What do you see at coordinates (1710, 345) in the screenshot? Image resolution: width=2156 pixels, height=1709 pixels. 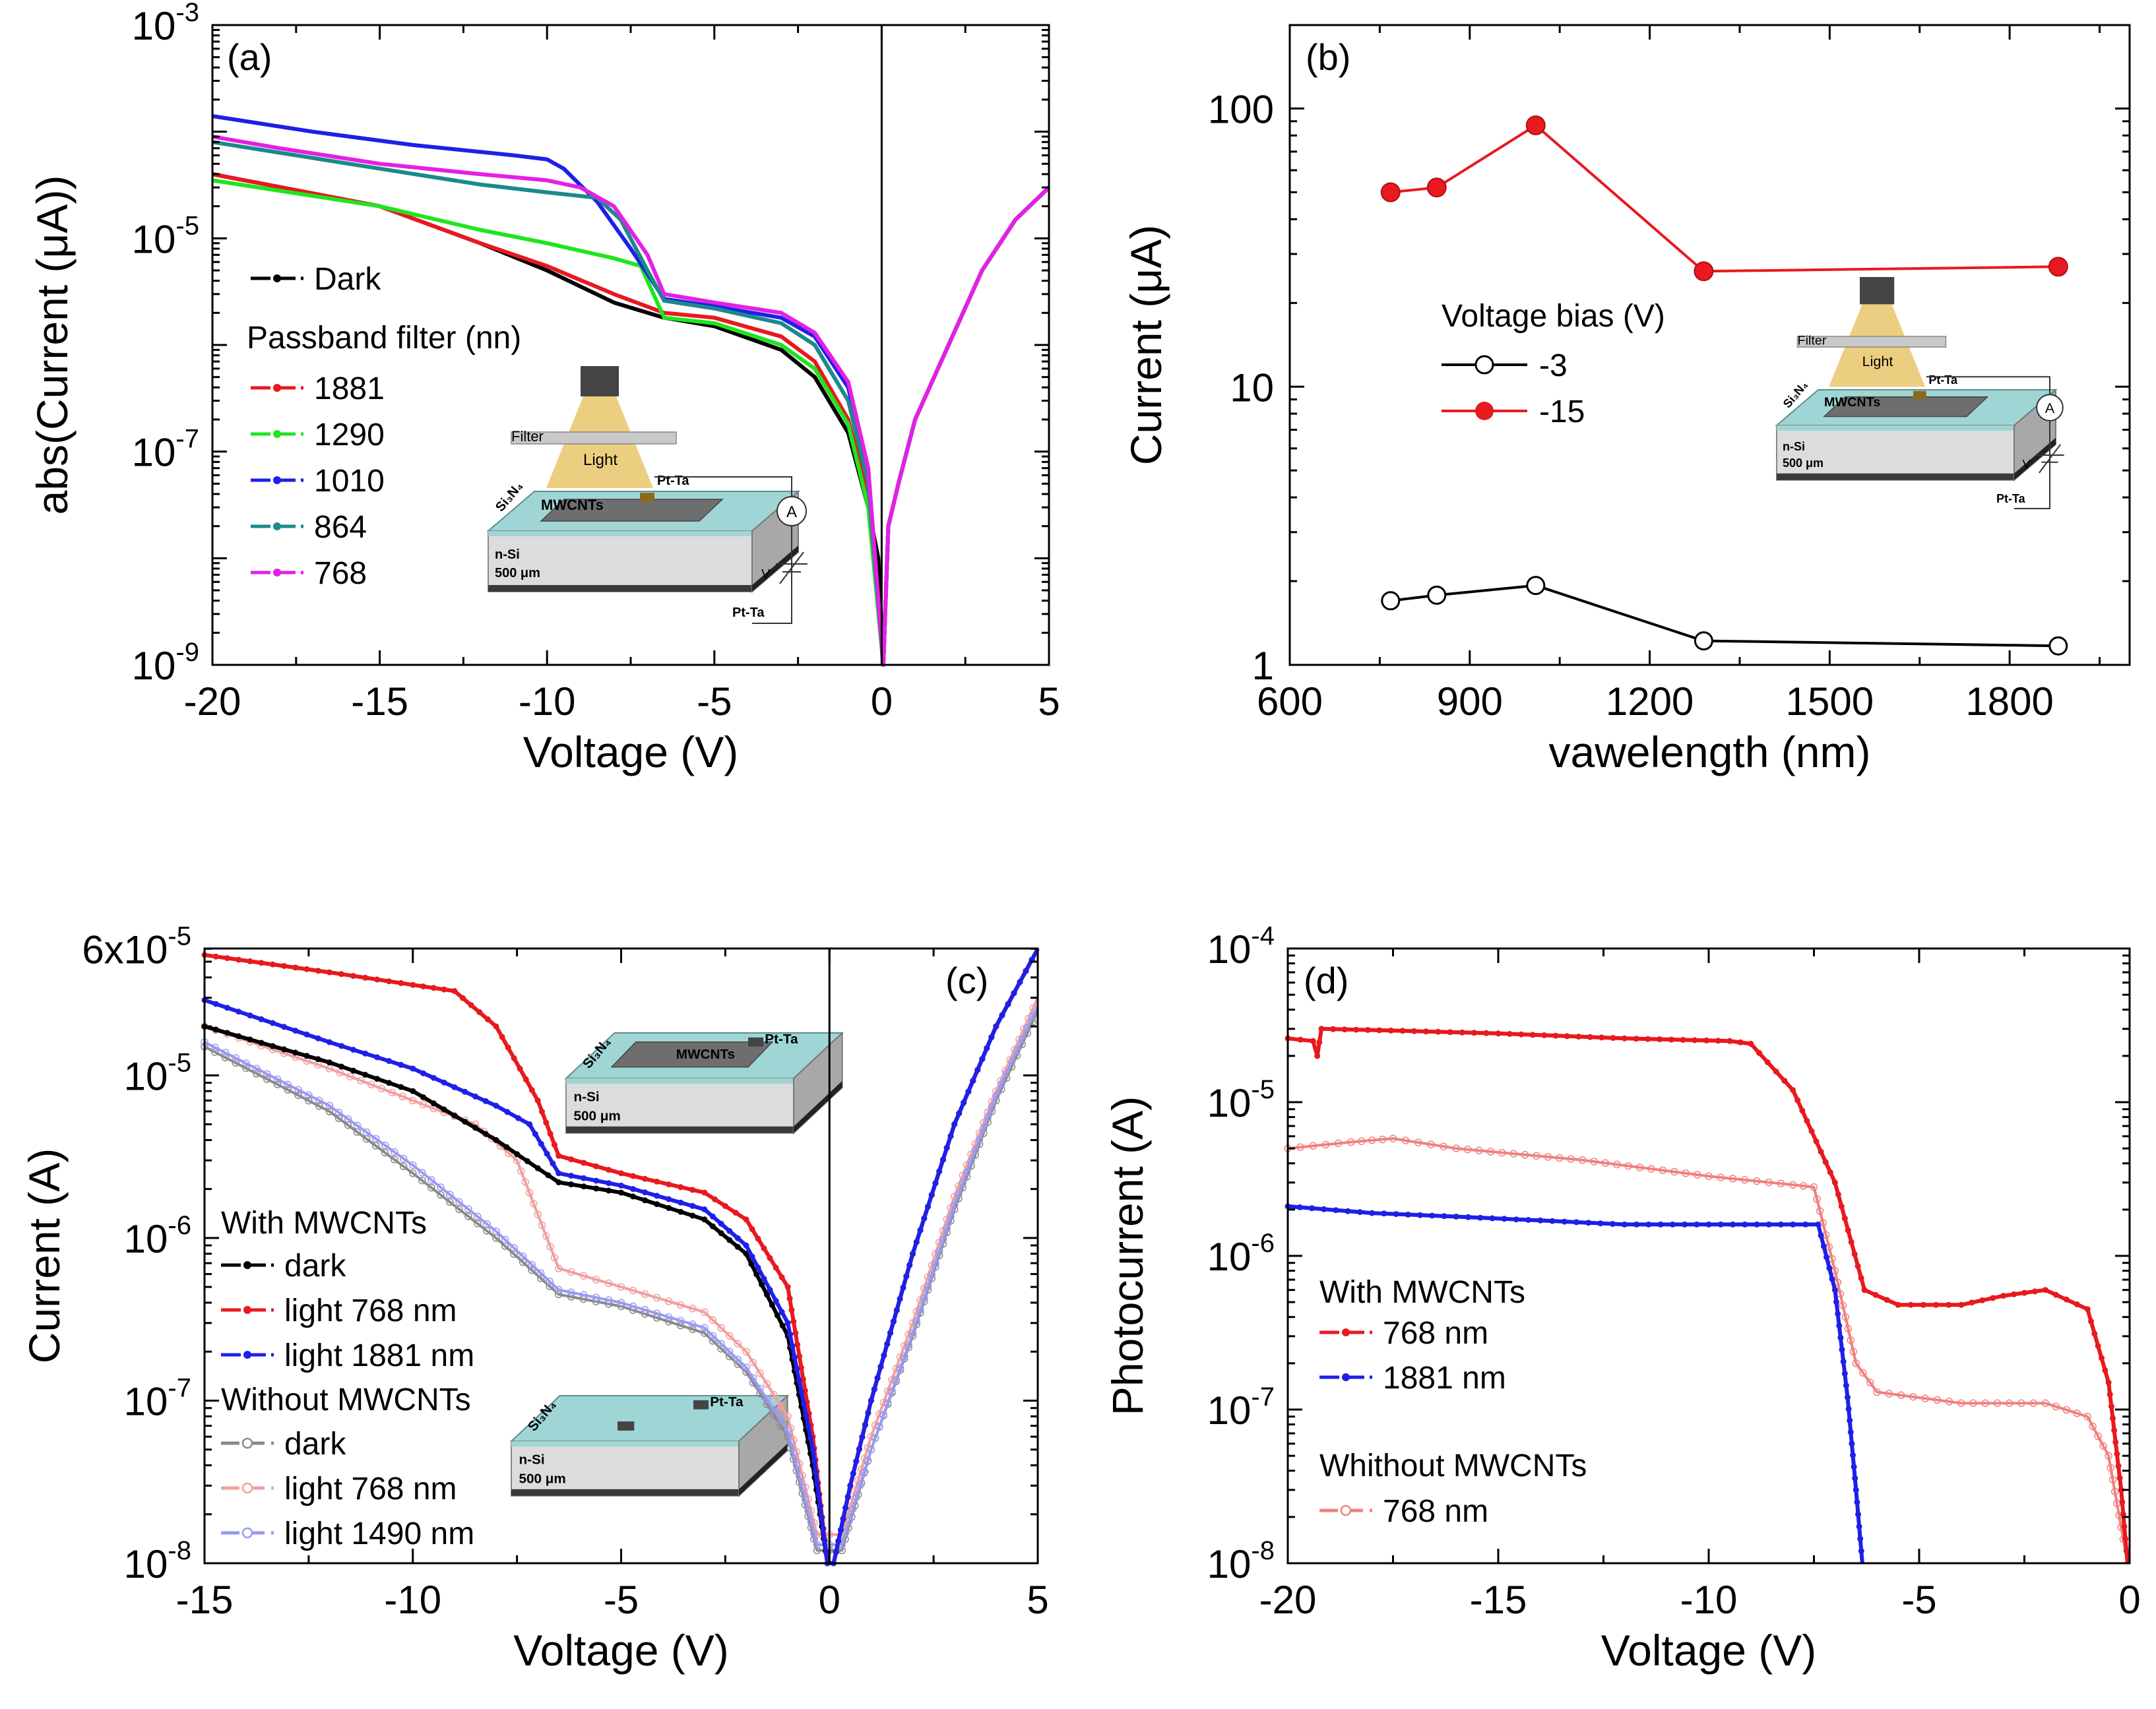 I see `plot-frame-b` at bounding box center [1710, 345].